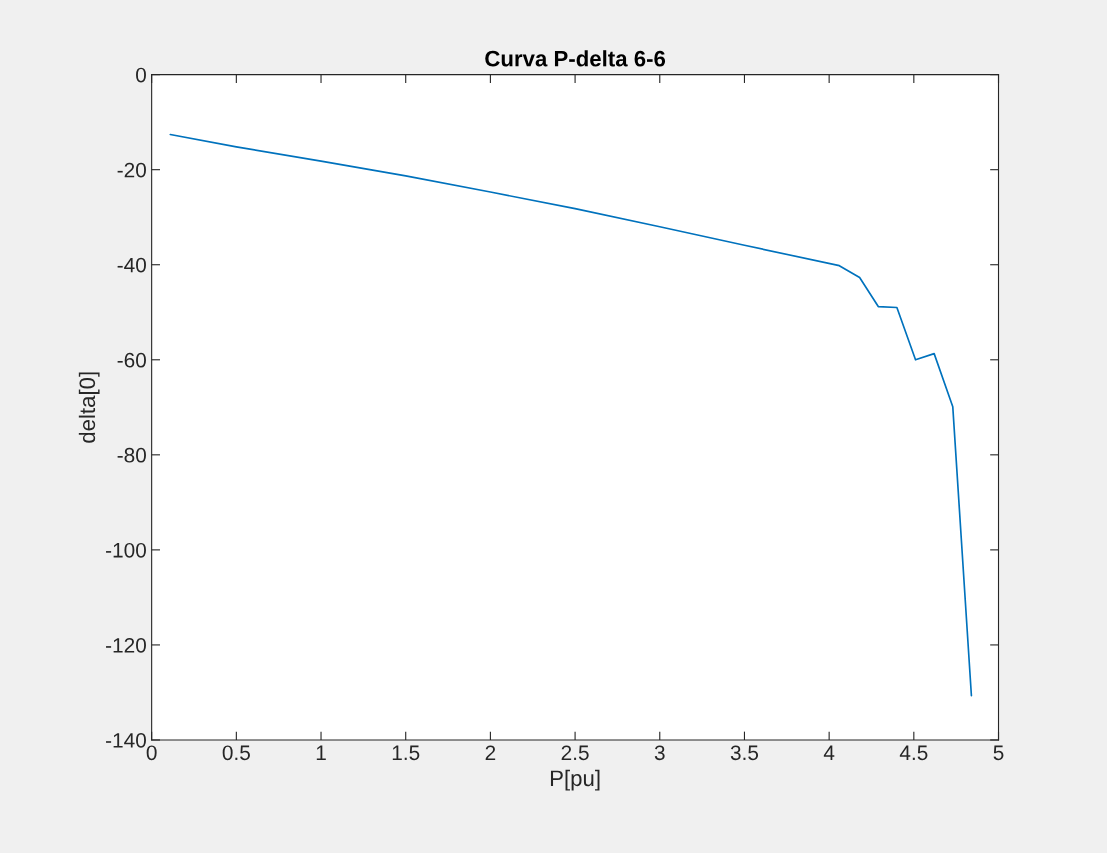 The height and width of the screenshot is (853, 1107). What do you see at coordinates (659, 753) in the screenshot?
I see `x-tick-label: 3` at bounding box center [659, 753].